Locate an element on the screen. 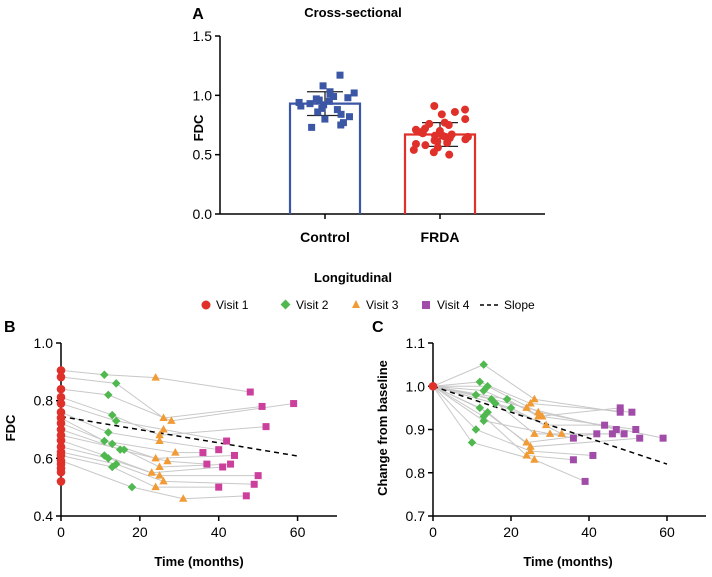  panel-b-y-tick: 0.4 is located at coordinates (44, 516).